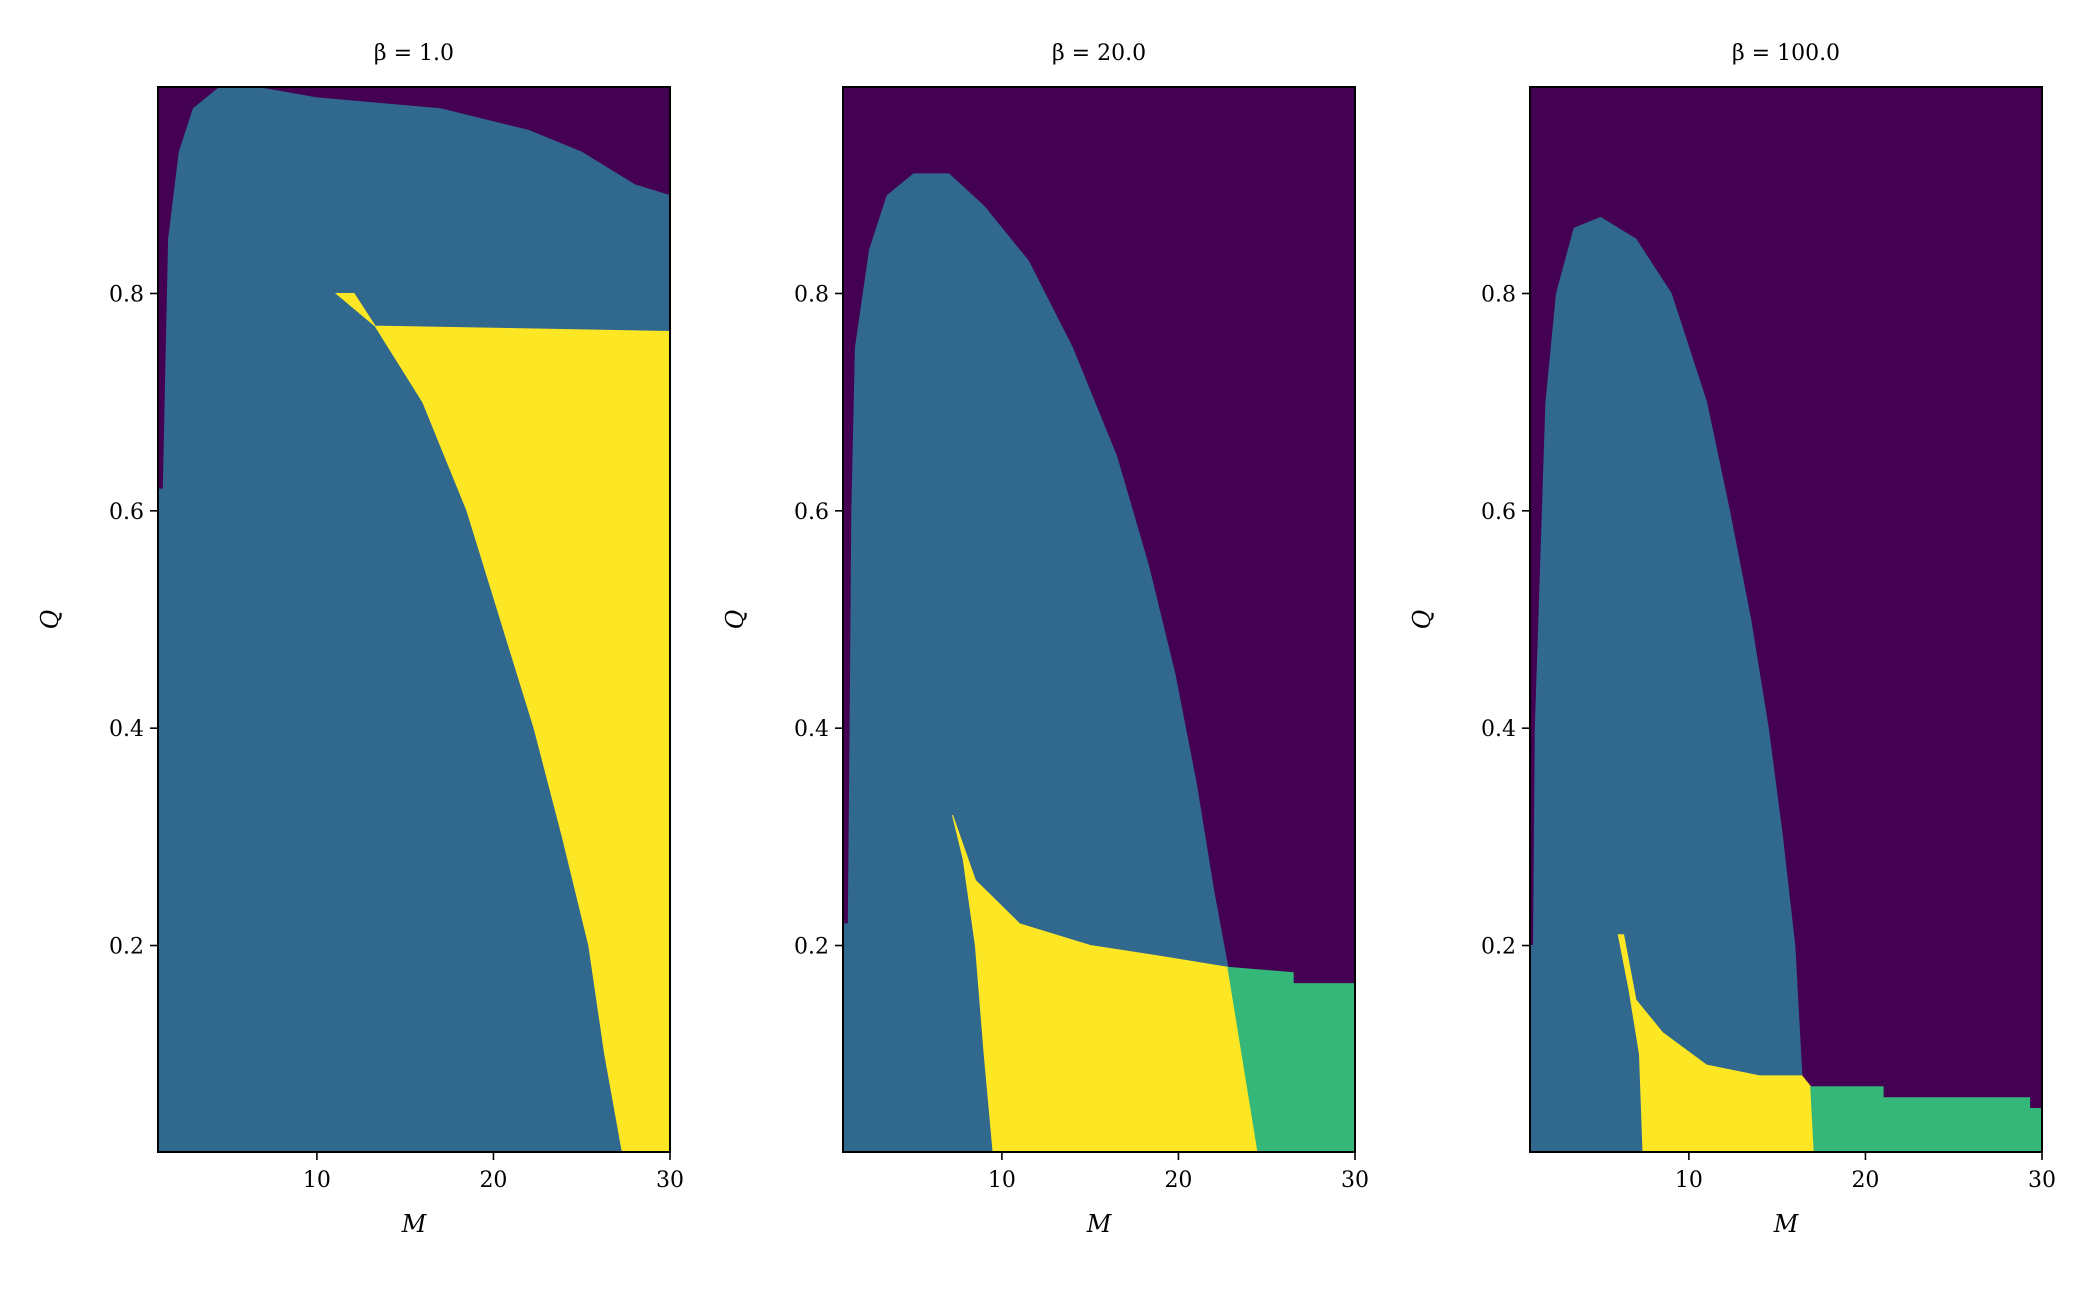 This screenshot has width=2092, height=1293. I want to click on panel-title: β = 100.0, so click(1786, 53).